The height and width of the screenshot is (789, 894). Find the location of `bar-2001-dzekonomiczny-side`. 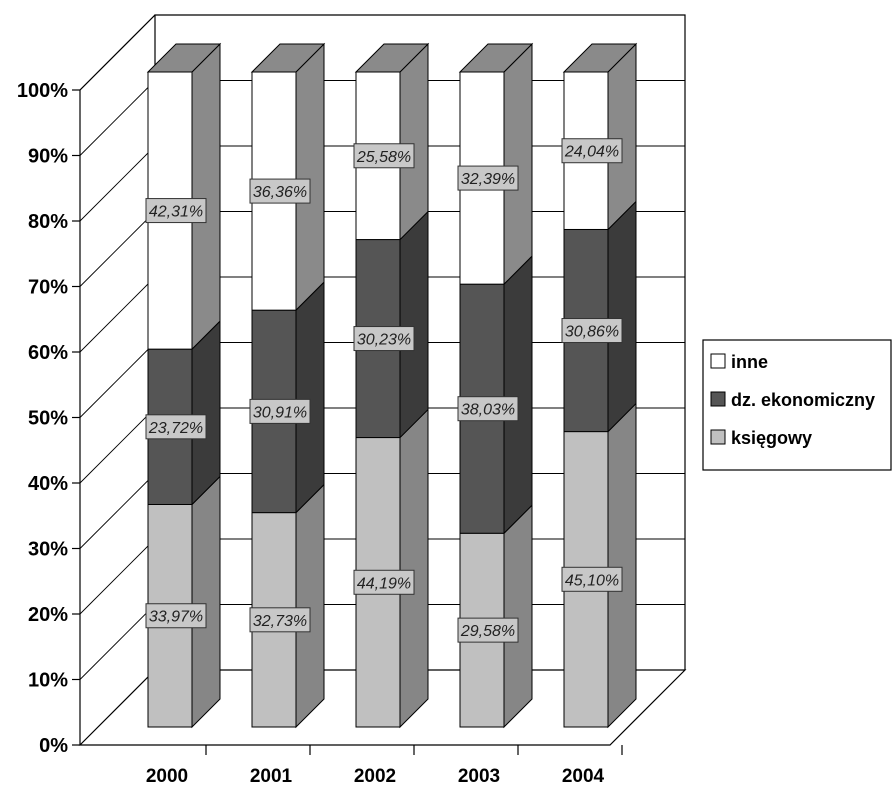

bar-2001-dzekonomiczny-side is located at coordinates (310, 397).